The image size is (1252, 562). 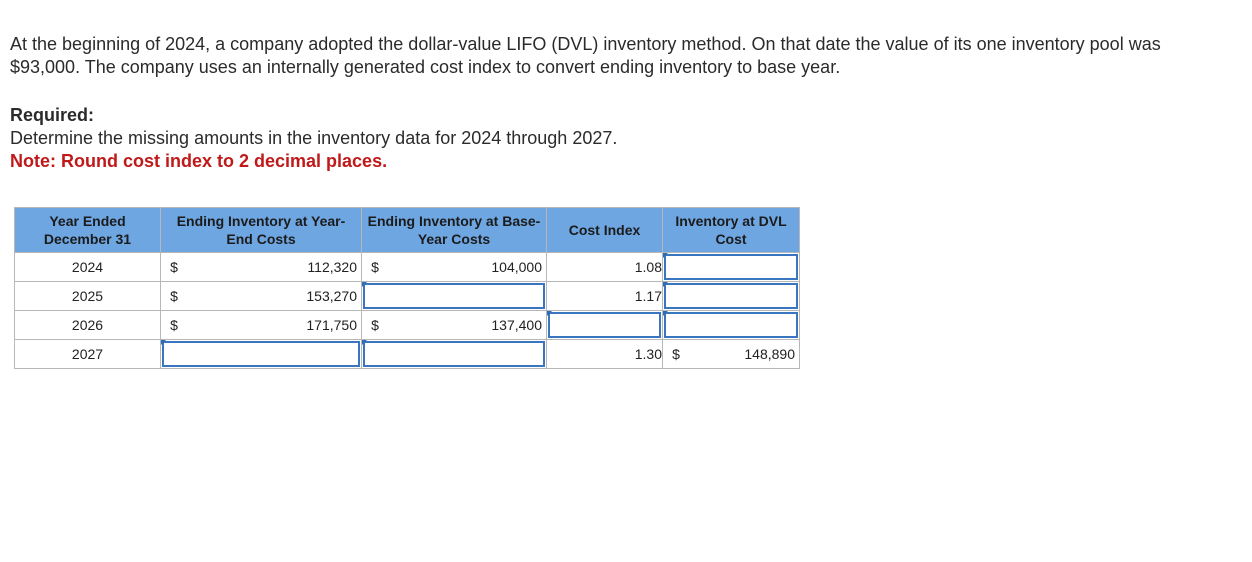 I want to click on required-heading: Required:, so click(x=52, y=115).